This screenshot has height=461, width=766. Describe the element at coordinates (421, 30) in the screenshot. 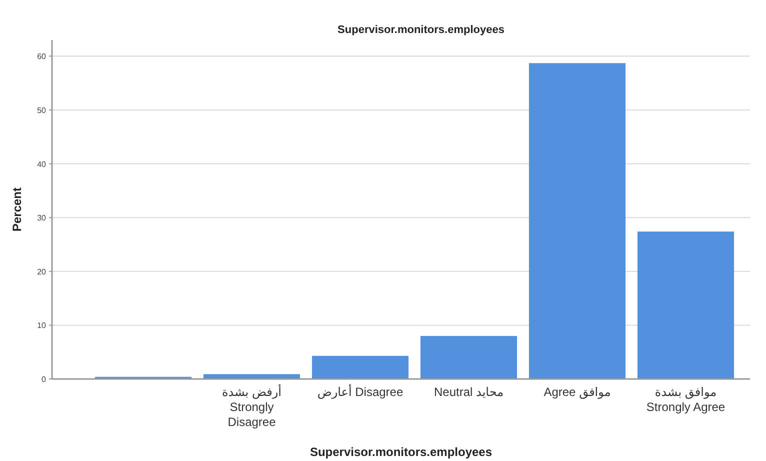

I see `chart-title: Supervisor.monitors.employees` at that location.